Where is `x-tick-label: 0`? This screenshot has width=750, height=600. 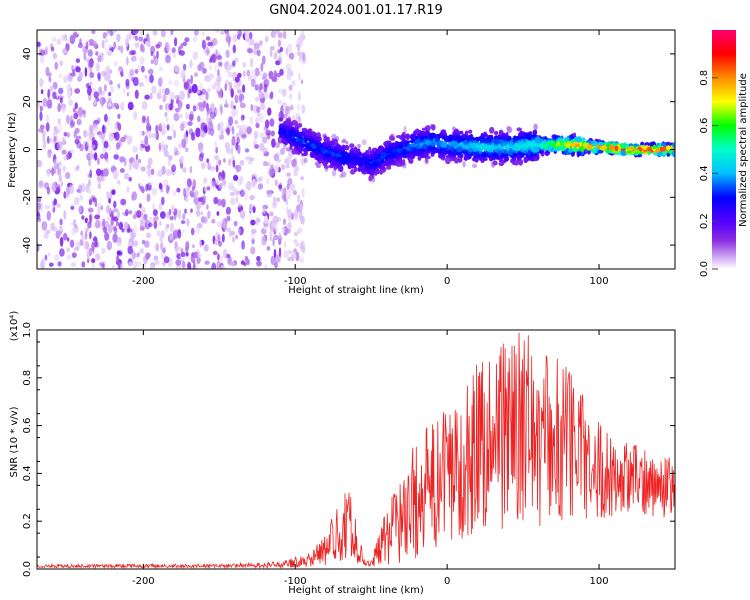
x-tick-label: 0 is located at coordinates (447, 281).